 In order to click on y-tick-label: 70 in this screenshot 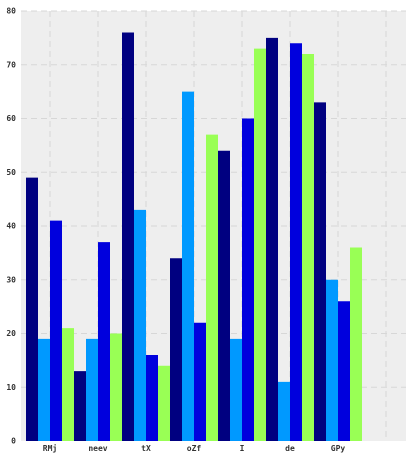, I will do `click(11, 64)`.